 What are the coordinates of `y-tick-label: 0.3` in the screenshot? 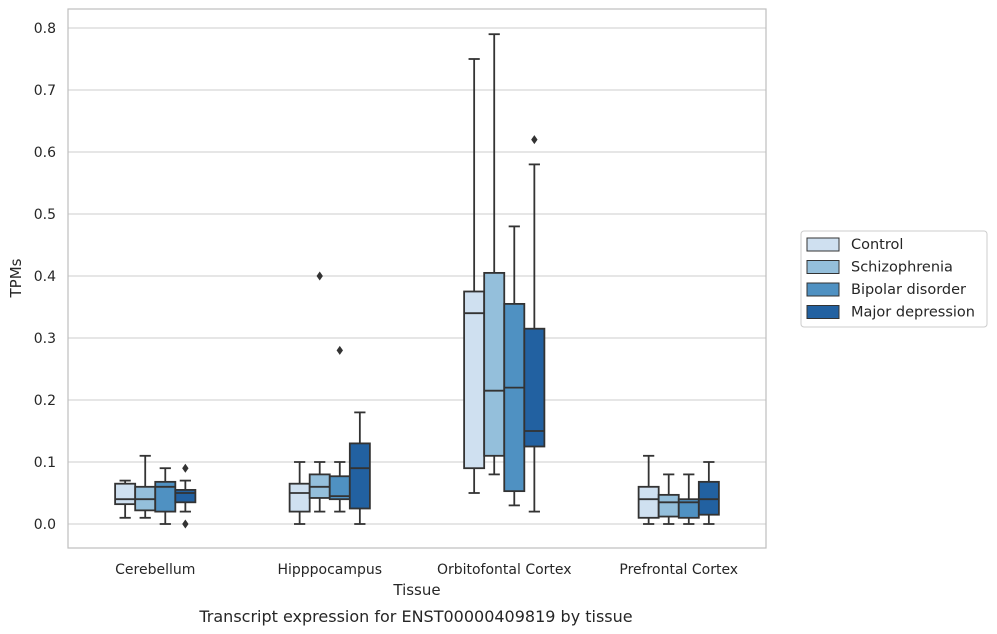 It's located at (45, 339).